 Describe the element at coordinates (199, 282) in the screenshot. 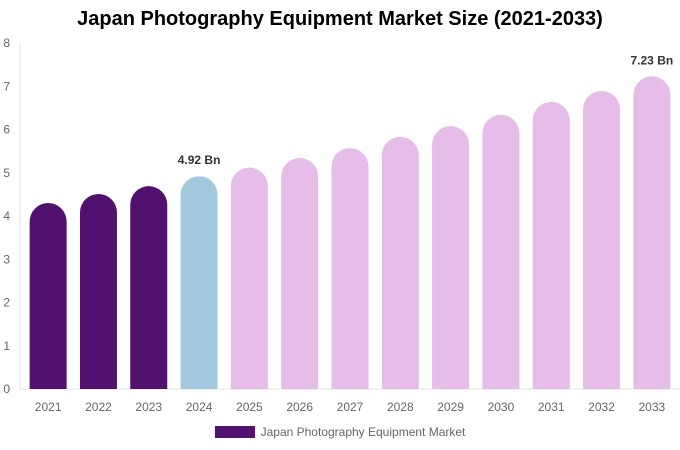

I see `bar-2024` at that location.